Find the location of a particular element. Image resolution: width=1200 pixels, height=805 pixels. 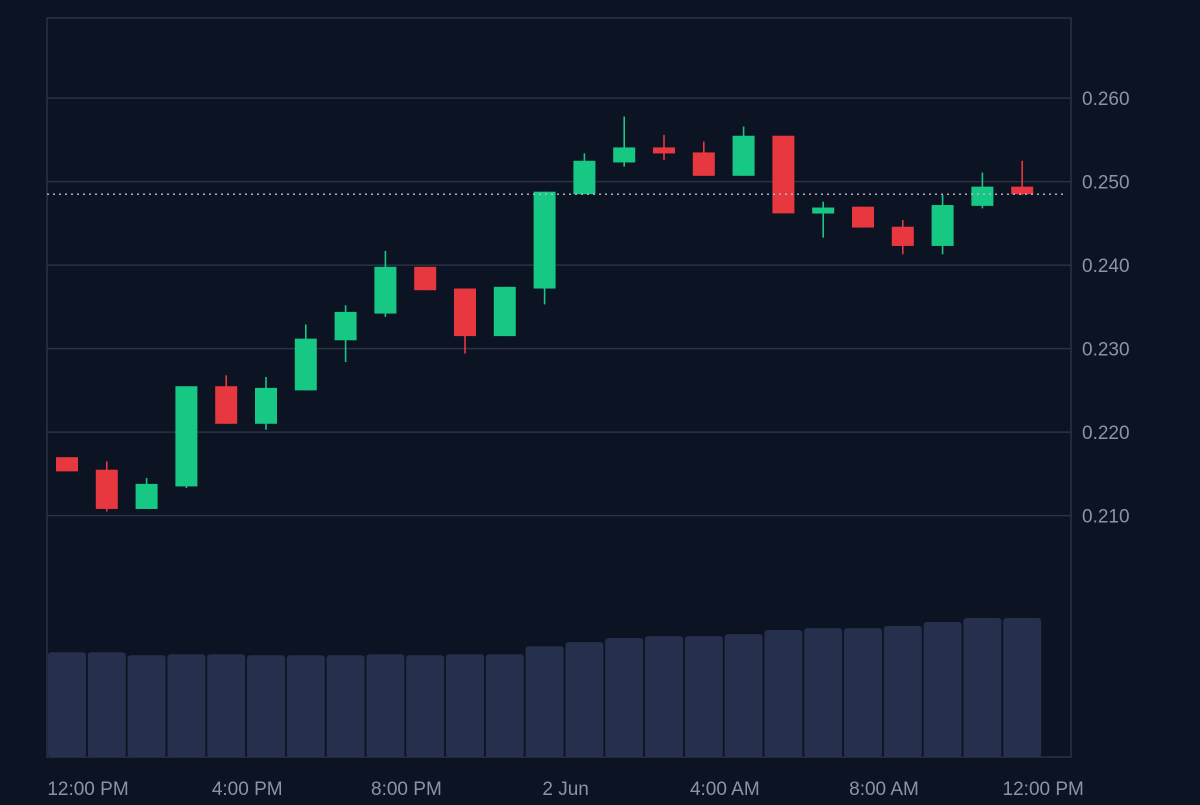

y-tick-label: 0.210 is located at coordinates (1106, 517).